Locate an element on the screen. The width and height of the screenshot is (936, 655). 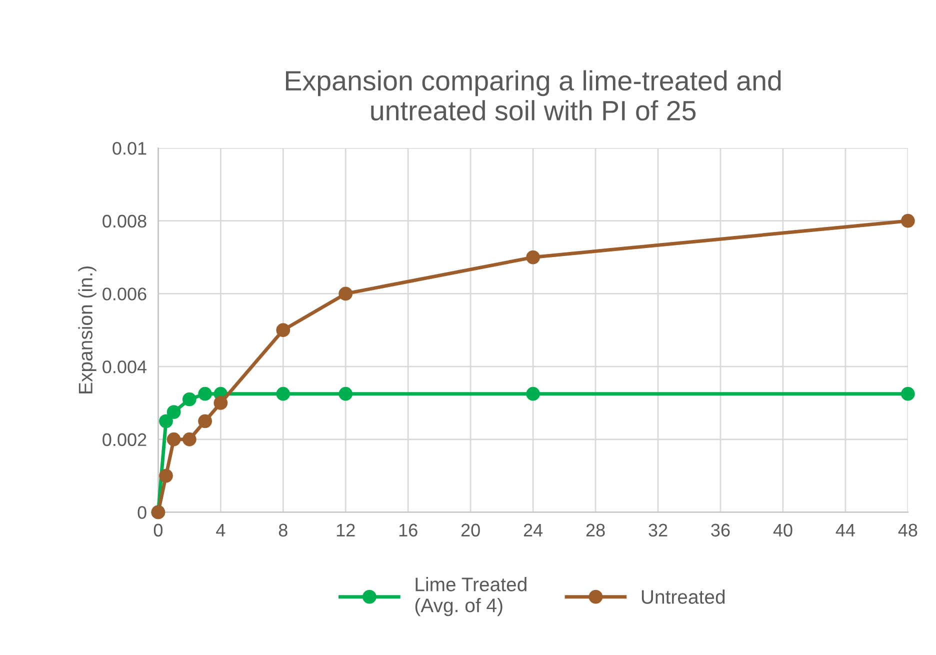
y-tick-label: 0.002 is located at coordinates (124, 439).